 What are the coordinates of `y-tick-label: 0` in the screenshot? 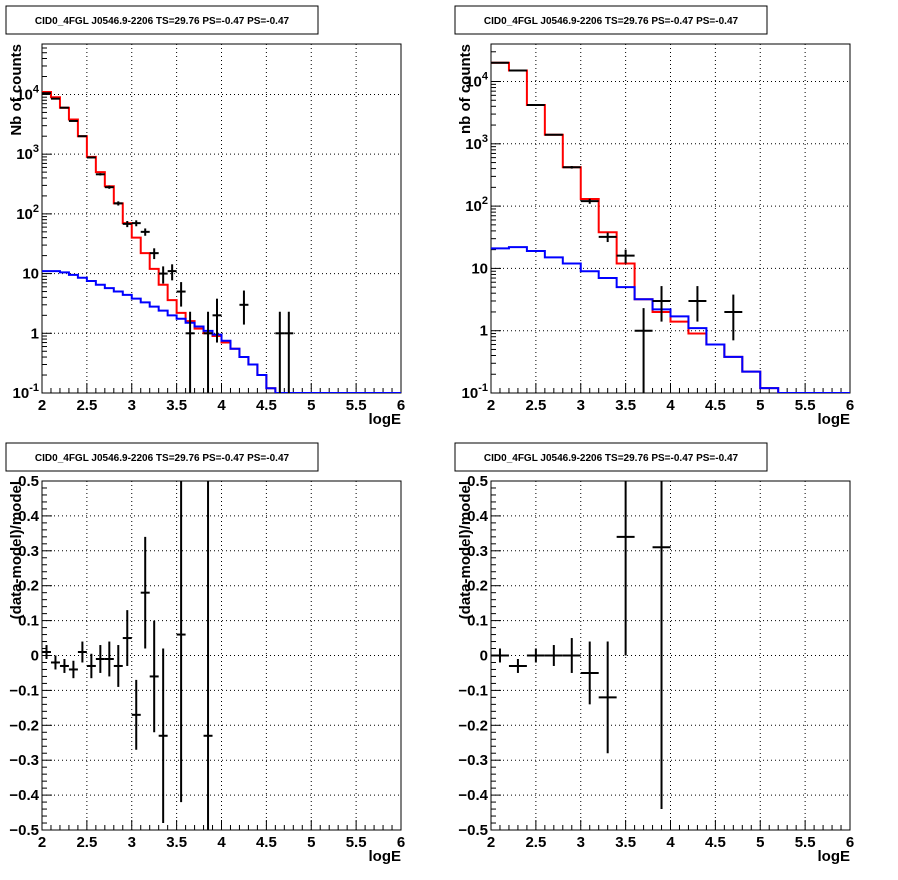 It's located at (35, 656).